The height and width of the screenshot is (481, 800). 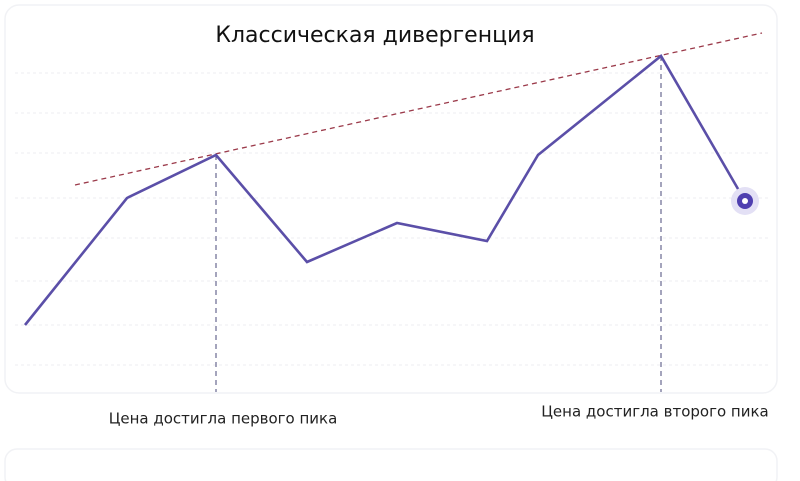 I want to click on end-point-center, so click(x=745, y=201).